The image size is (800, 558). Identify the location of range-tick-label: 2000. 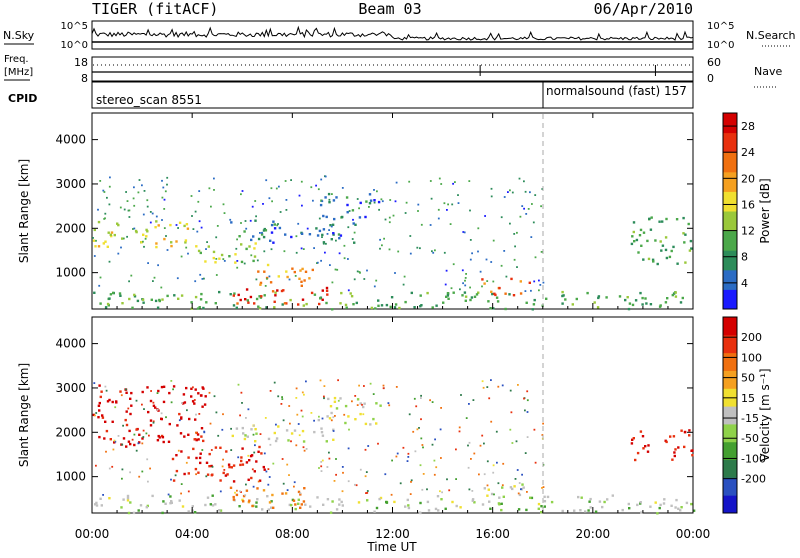
(70, 228).